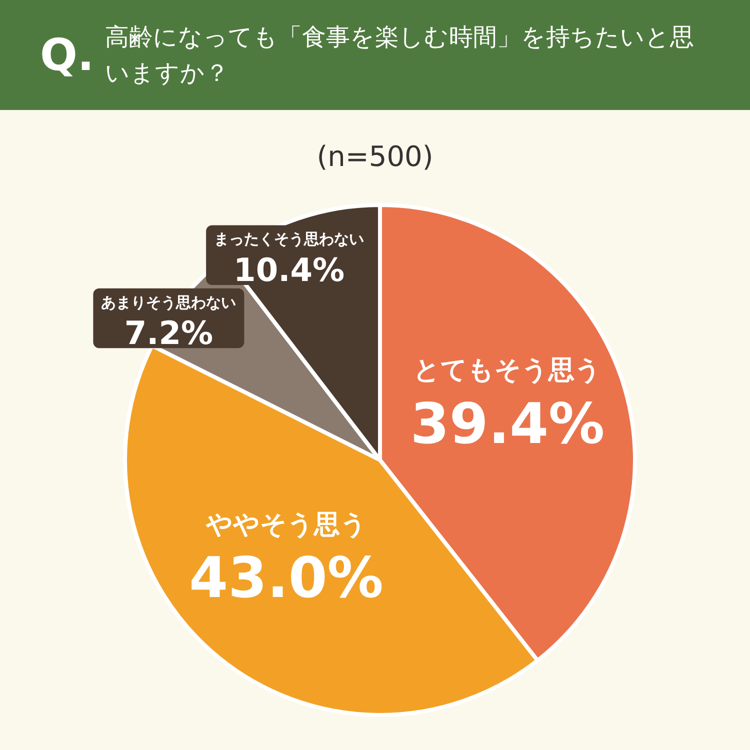 The width and height of the screenshot is (750, 750). I want to click on slice-label: とてもそう思う, so click(508, 370).